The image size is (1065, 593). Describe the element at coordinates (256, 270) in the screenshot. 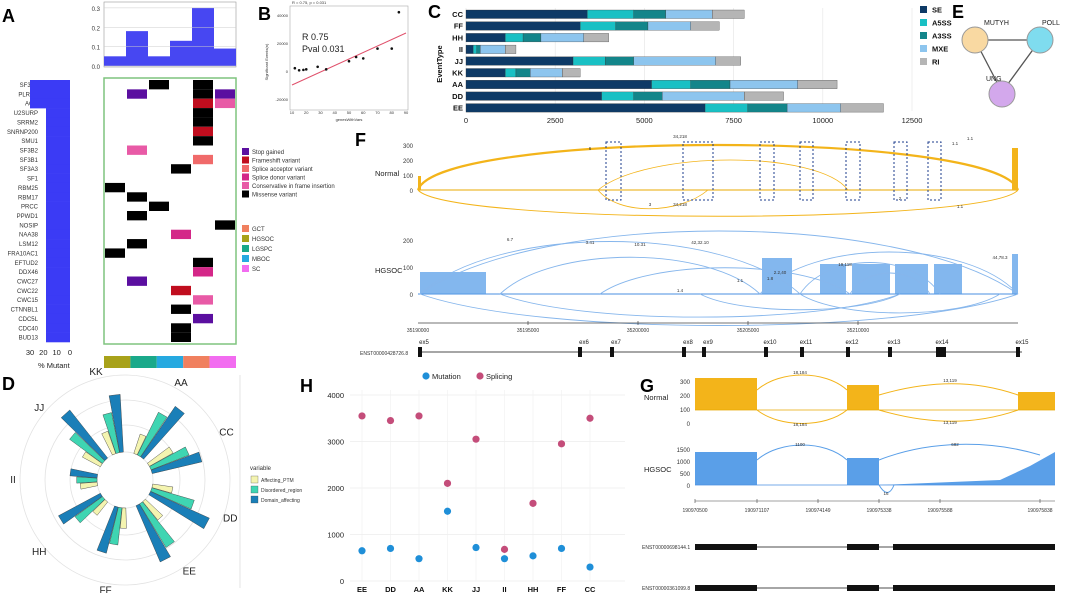

I see `cancer-legend-label: SC` at that location.